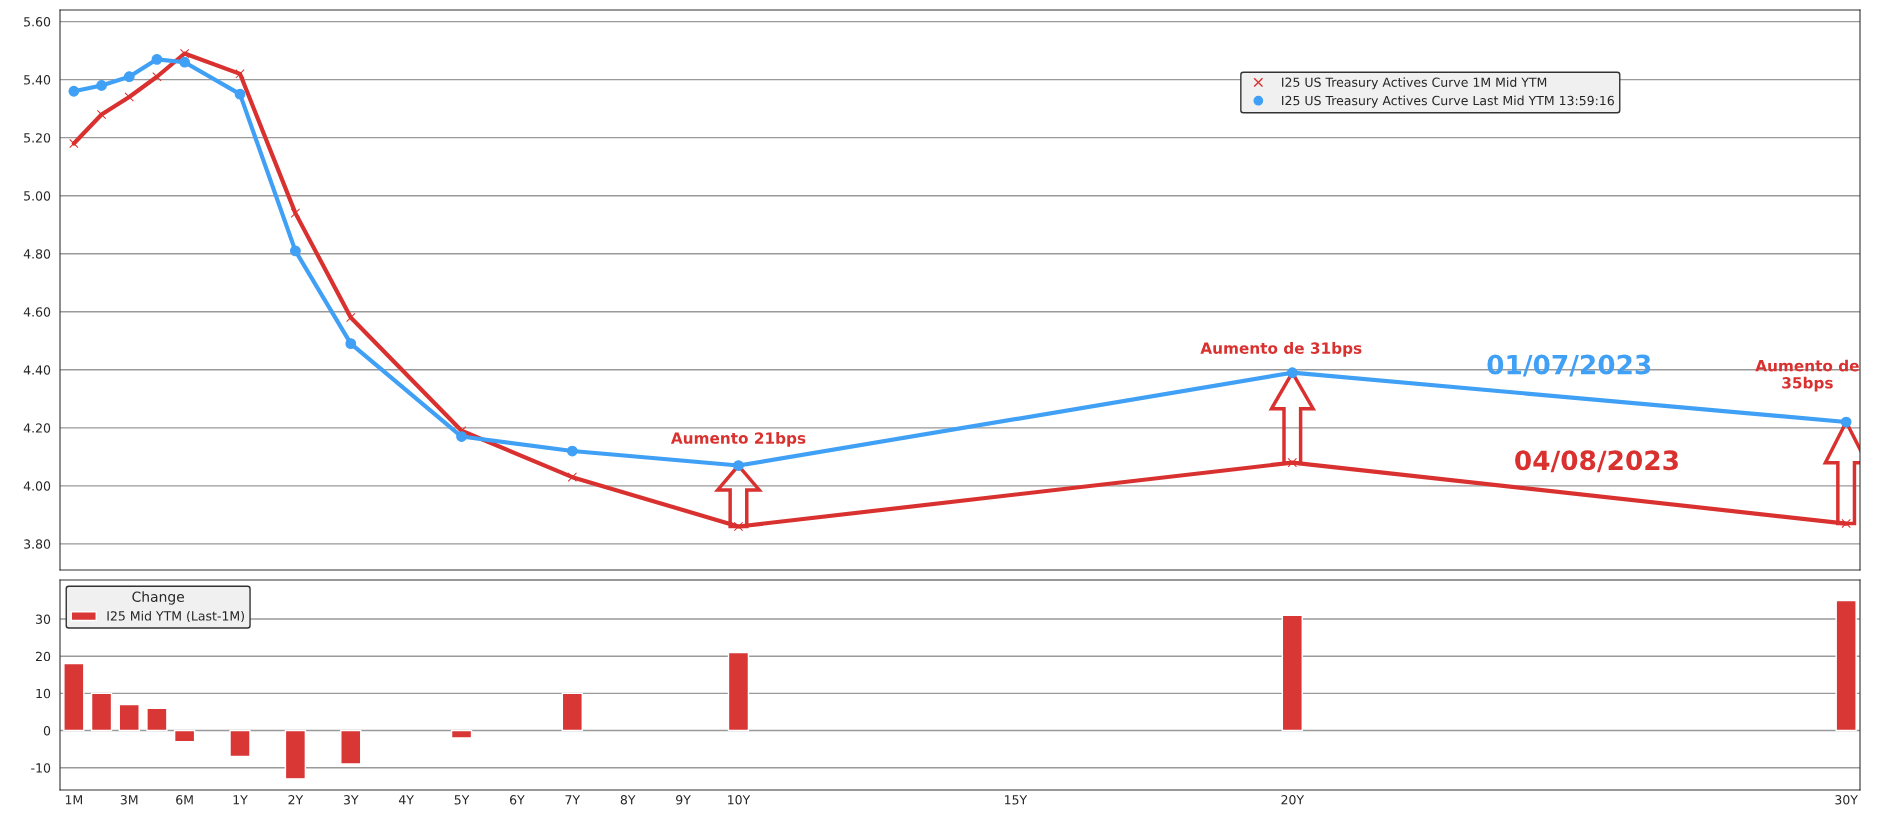 This screenshot has width=1886, height=822. What do you see at coordinates (738, 439) in the screenshot?
I see `annotation: Aumento 21bps` at bounding box center [738, 439].